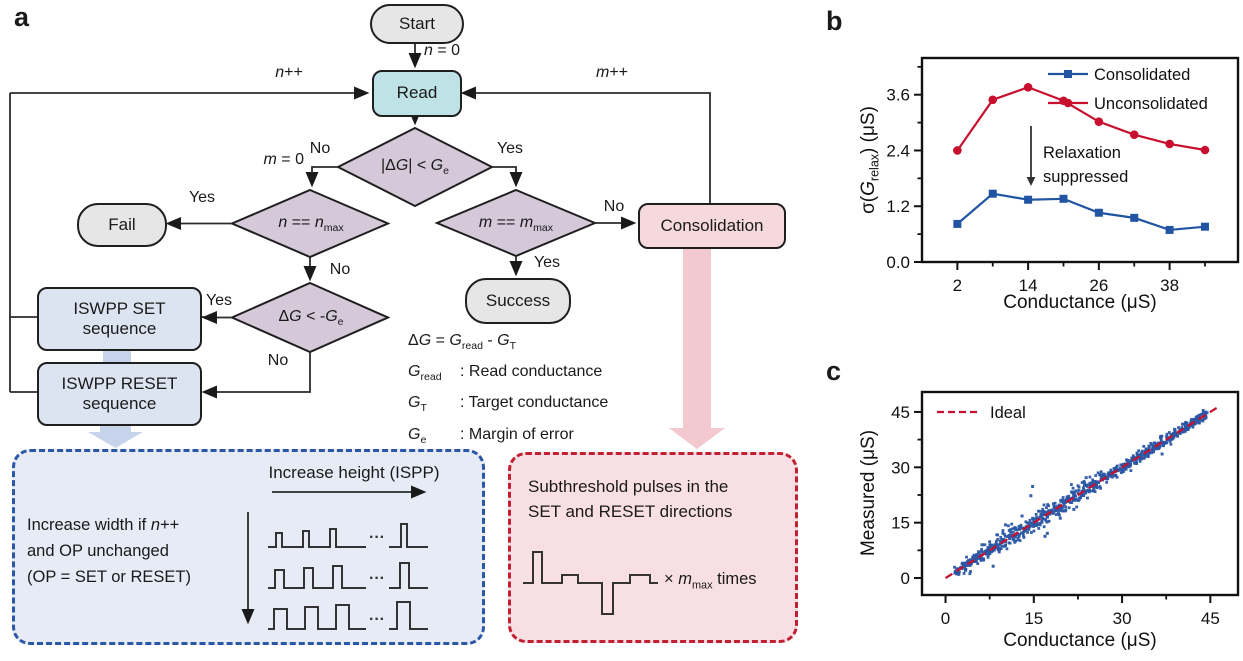 The height and width of the screenshot is (661, 1243). I want to click on x-tick-label: 2, so click(957, 285).